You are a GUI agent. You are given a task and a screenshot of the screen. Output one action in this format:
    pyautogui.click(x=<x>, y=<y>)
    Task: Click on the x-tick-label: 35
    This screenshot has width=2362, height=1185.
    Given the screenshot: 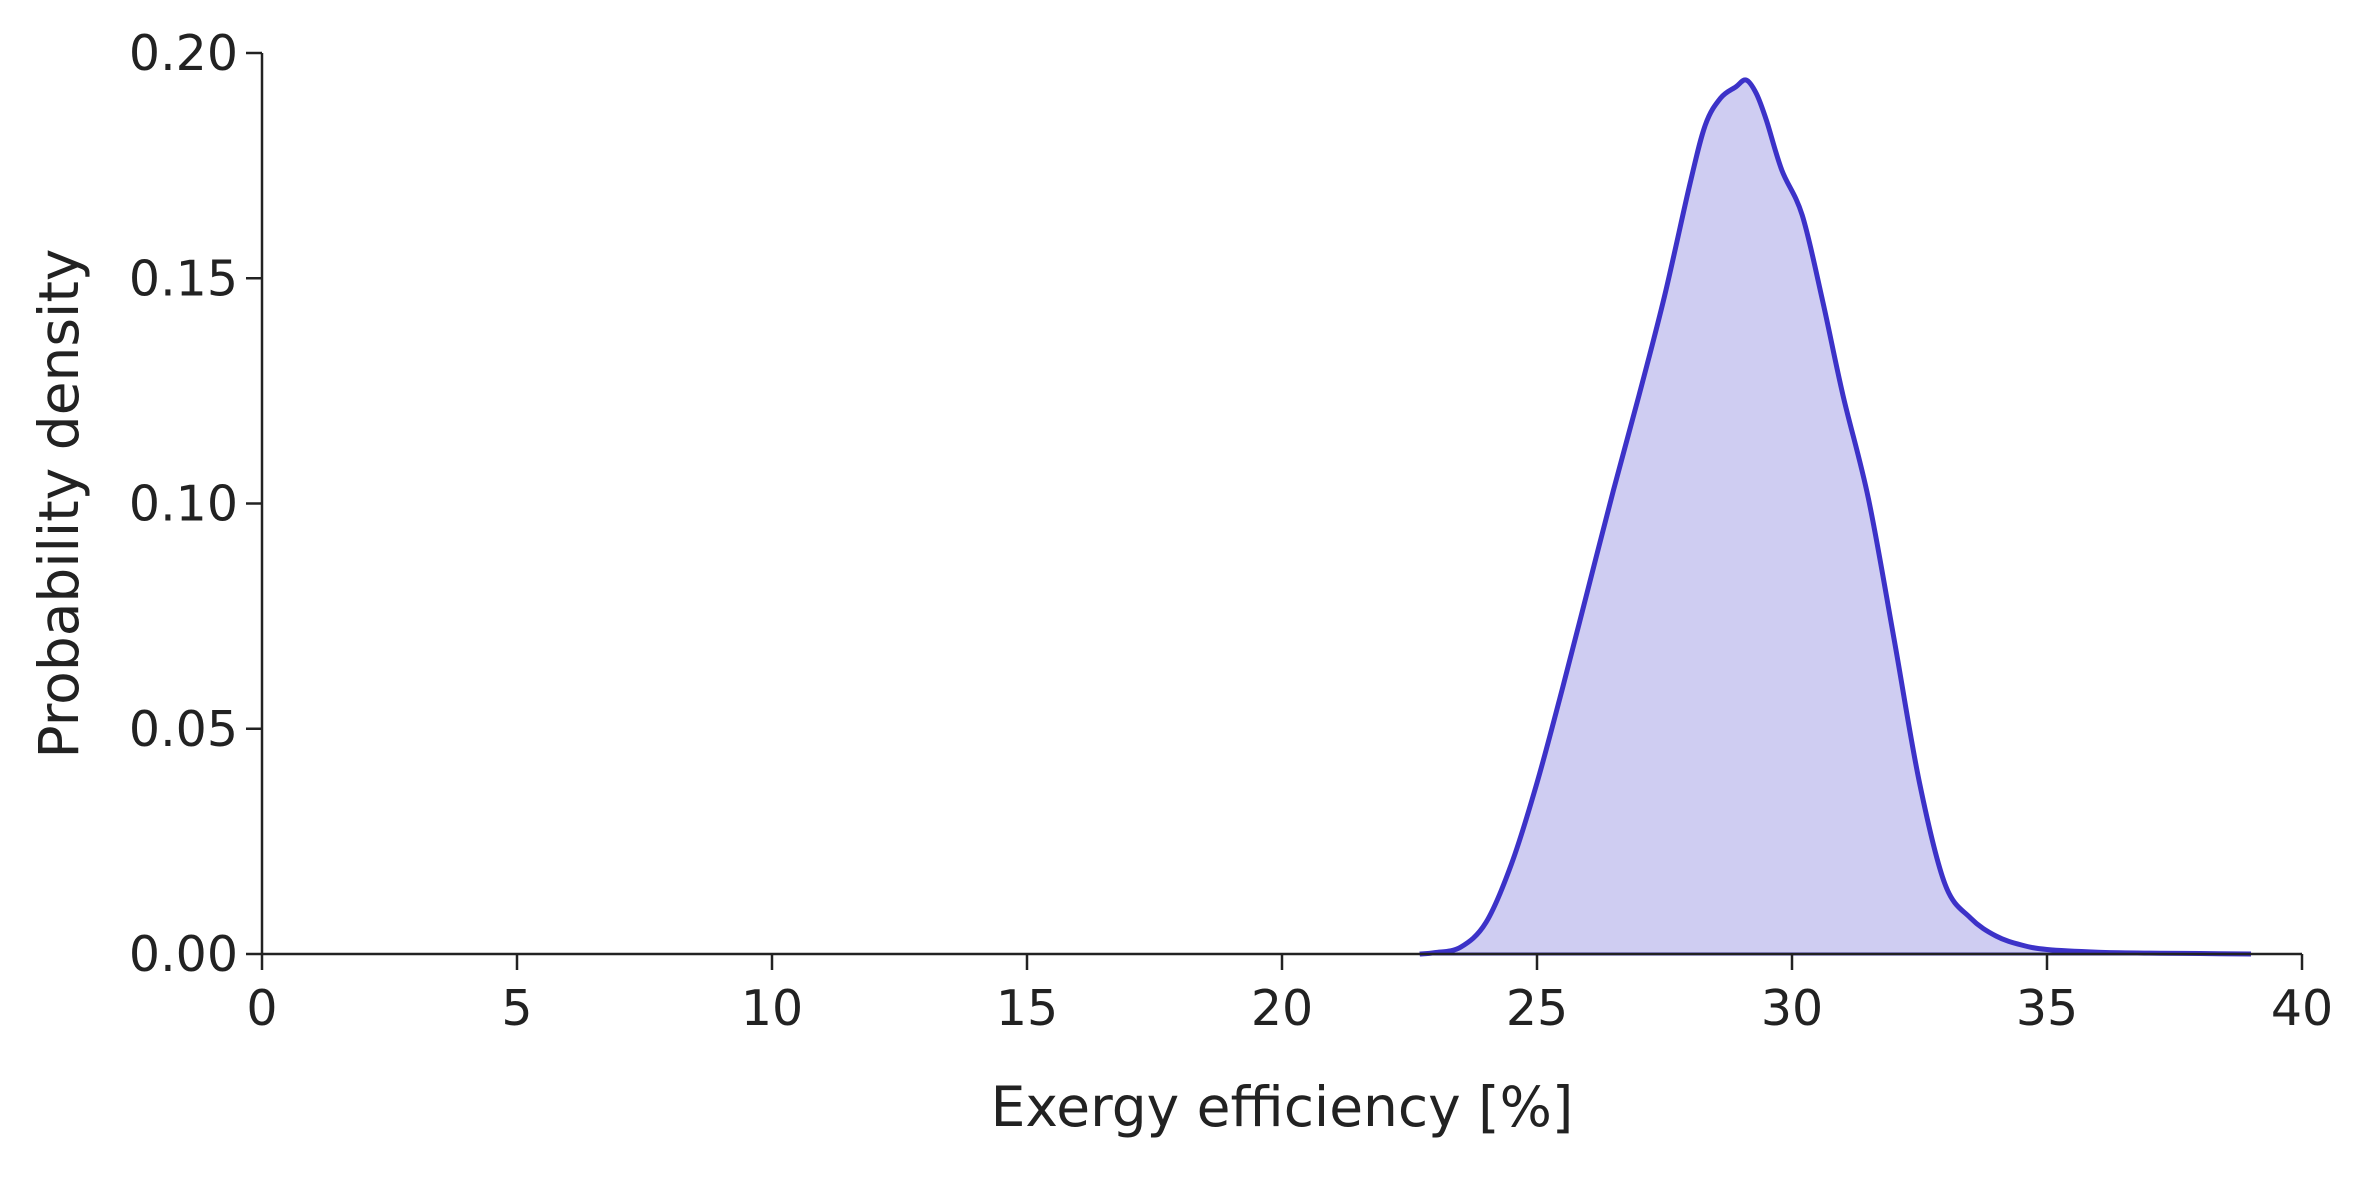 What is the action you would take?
    pyautogui.click(x=2047, y=1008)
    